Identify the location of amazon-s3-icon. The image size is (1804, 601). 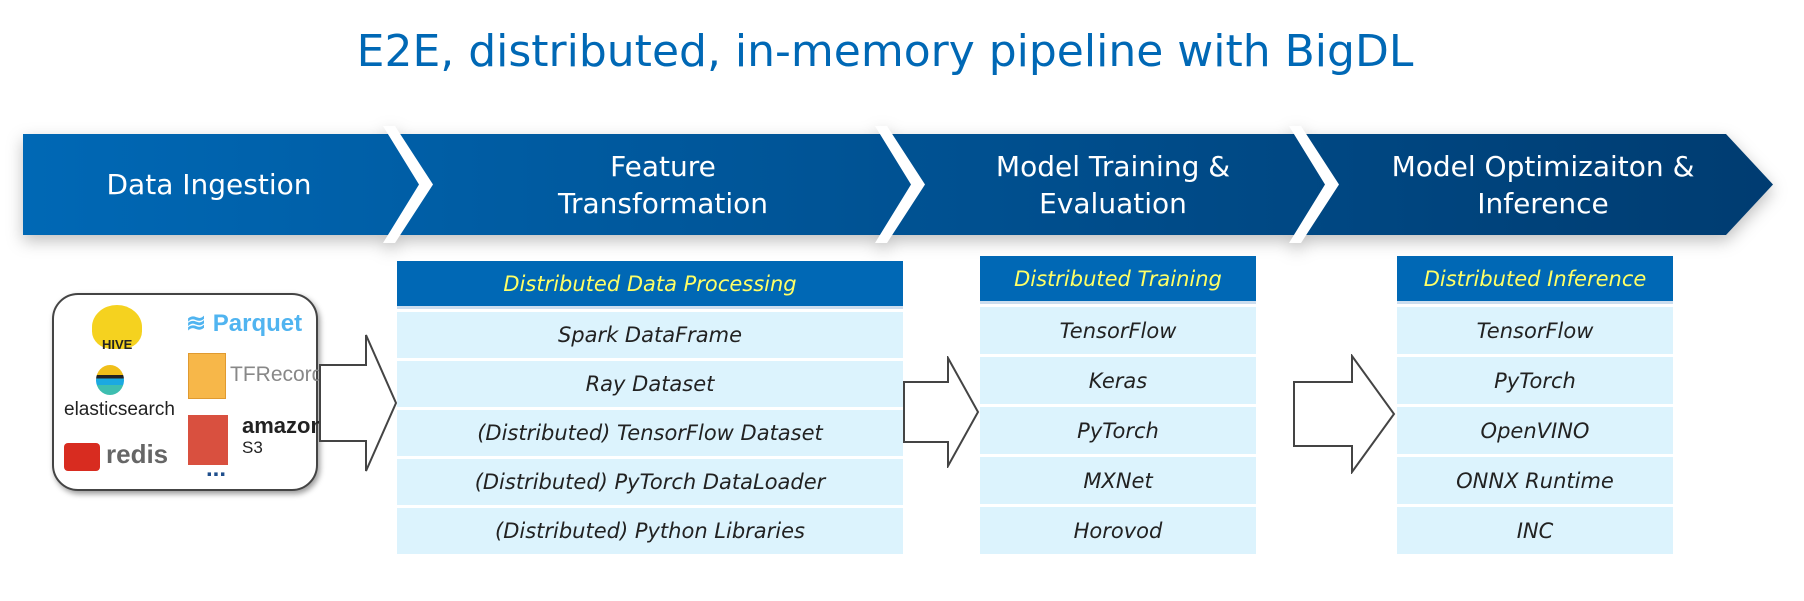
(208, 440).